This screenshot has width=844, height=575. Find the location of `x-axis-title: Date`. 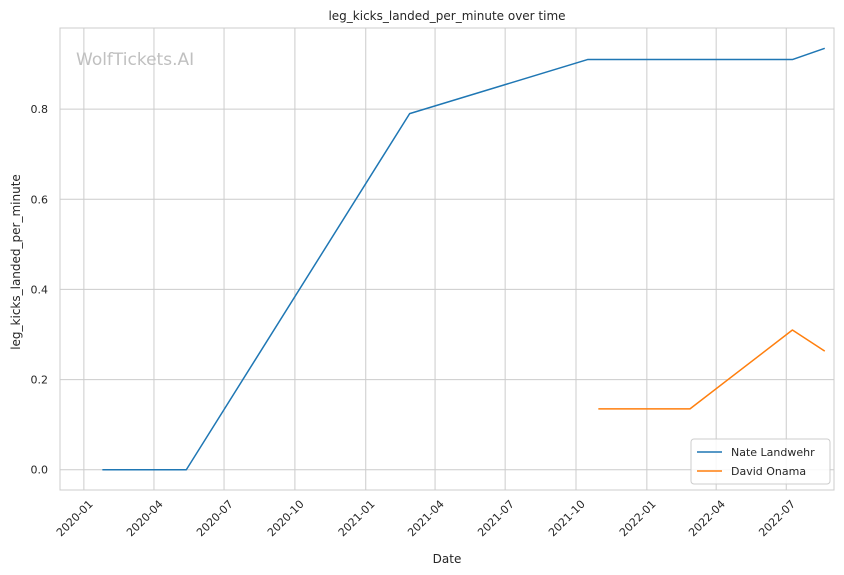

x-axis-title: Date is located at coordinates (447, 559).